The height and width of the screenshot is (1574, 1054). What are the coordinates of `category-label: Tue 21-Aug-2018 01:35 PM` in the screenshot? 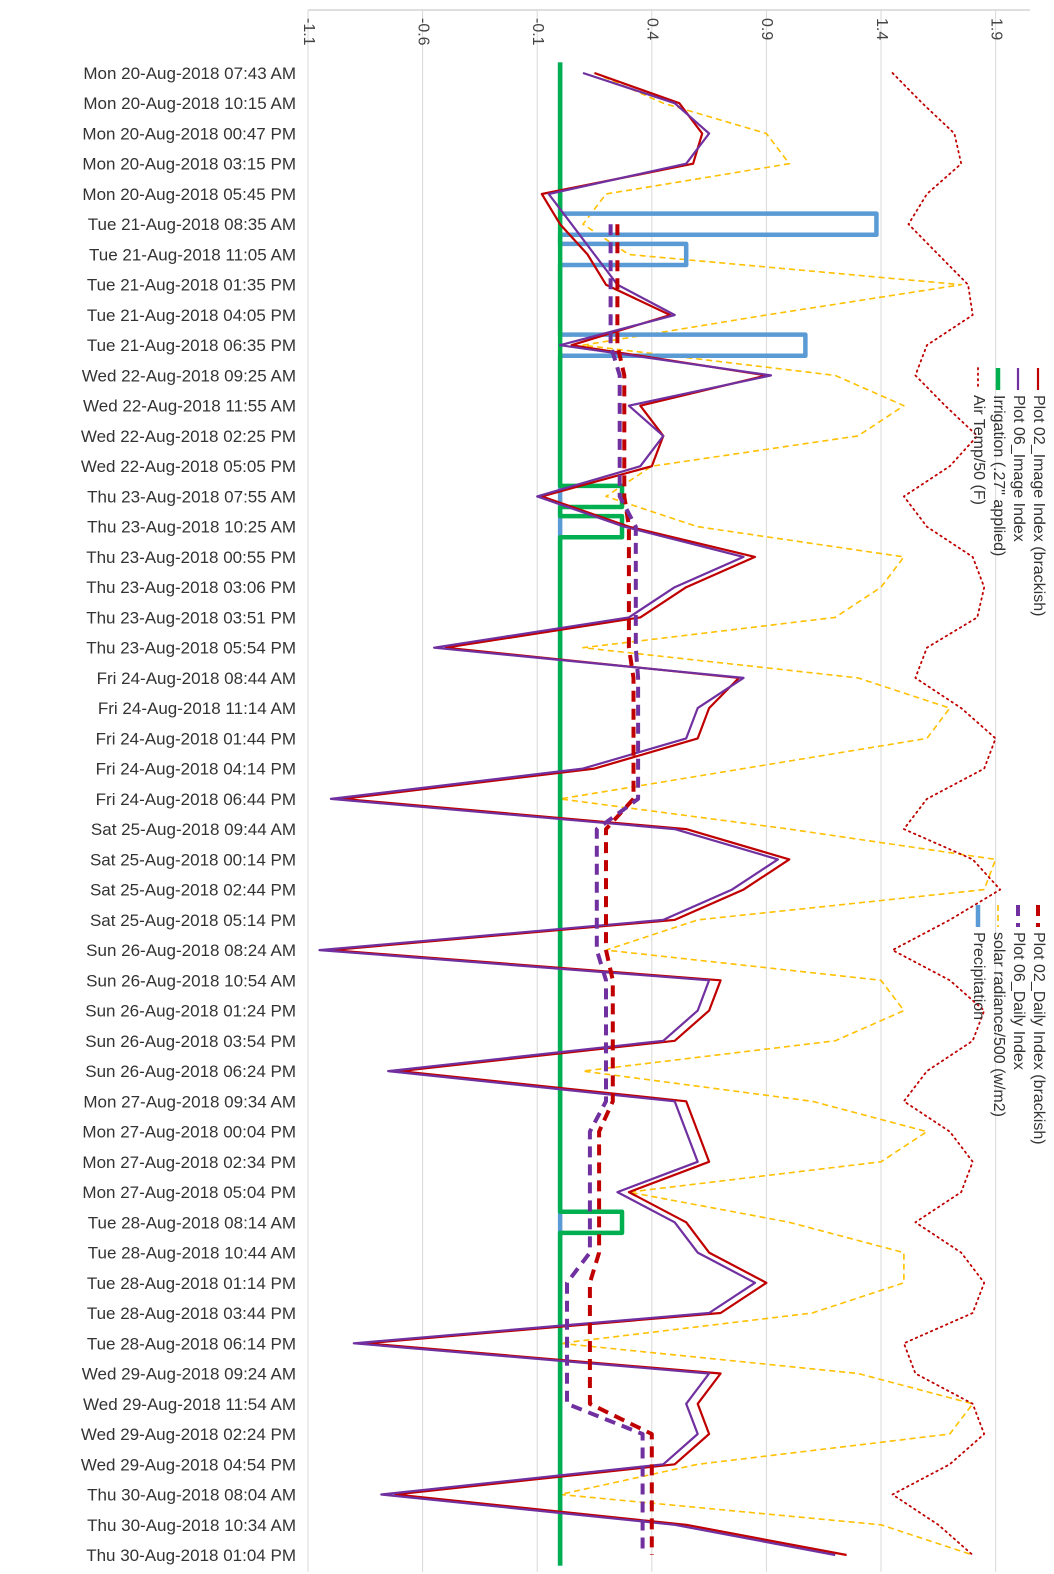 It's located at (191, 285).